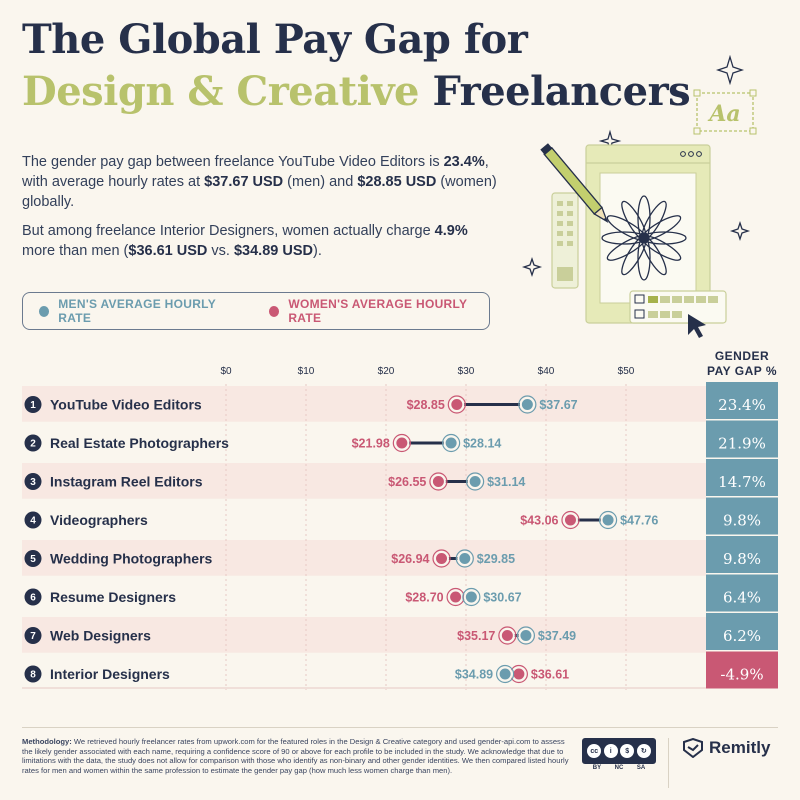  What do you see at coordinates (639, 521) in the screenshot?
I see `men-rate-label: $47.76` at bounding box center [639, 521].